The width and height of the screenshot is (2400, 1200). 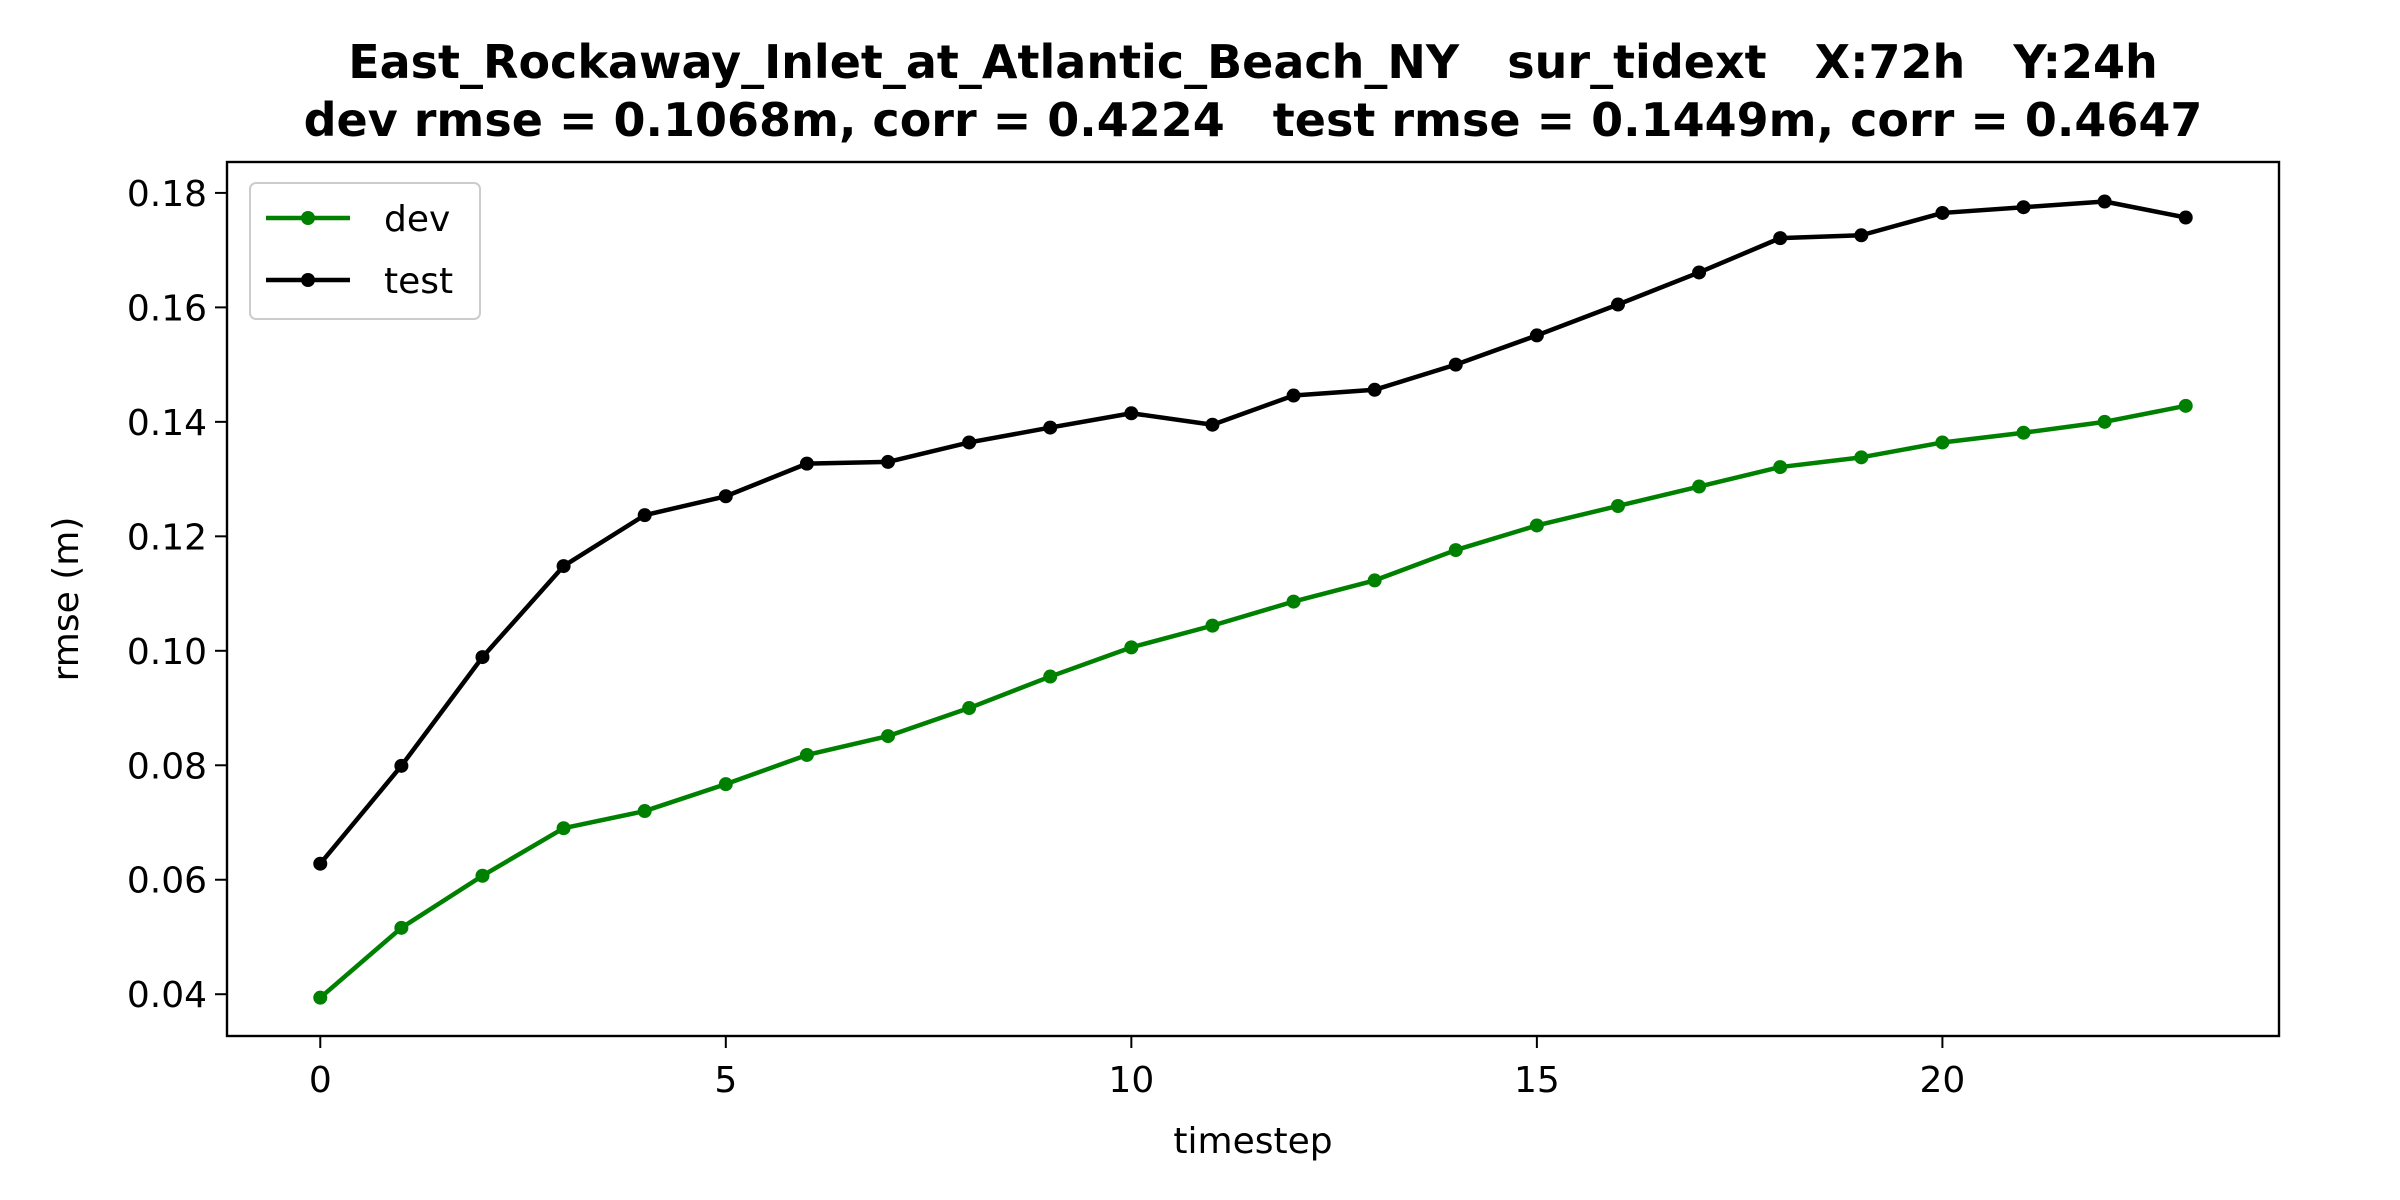 I want to click on x-tick-label: 15, so click(x=1537, y=1080).